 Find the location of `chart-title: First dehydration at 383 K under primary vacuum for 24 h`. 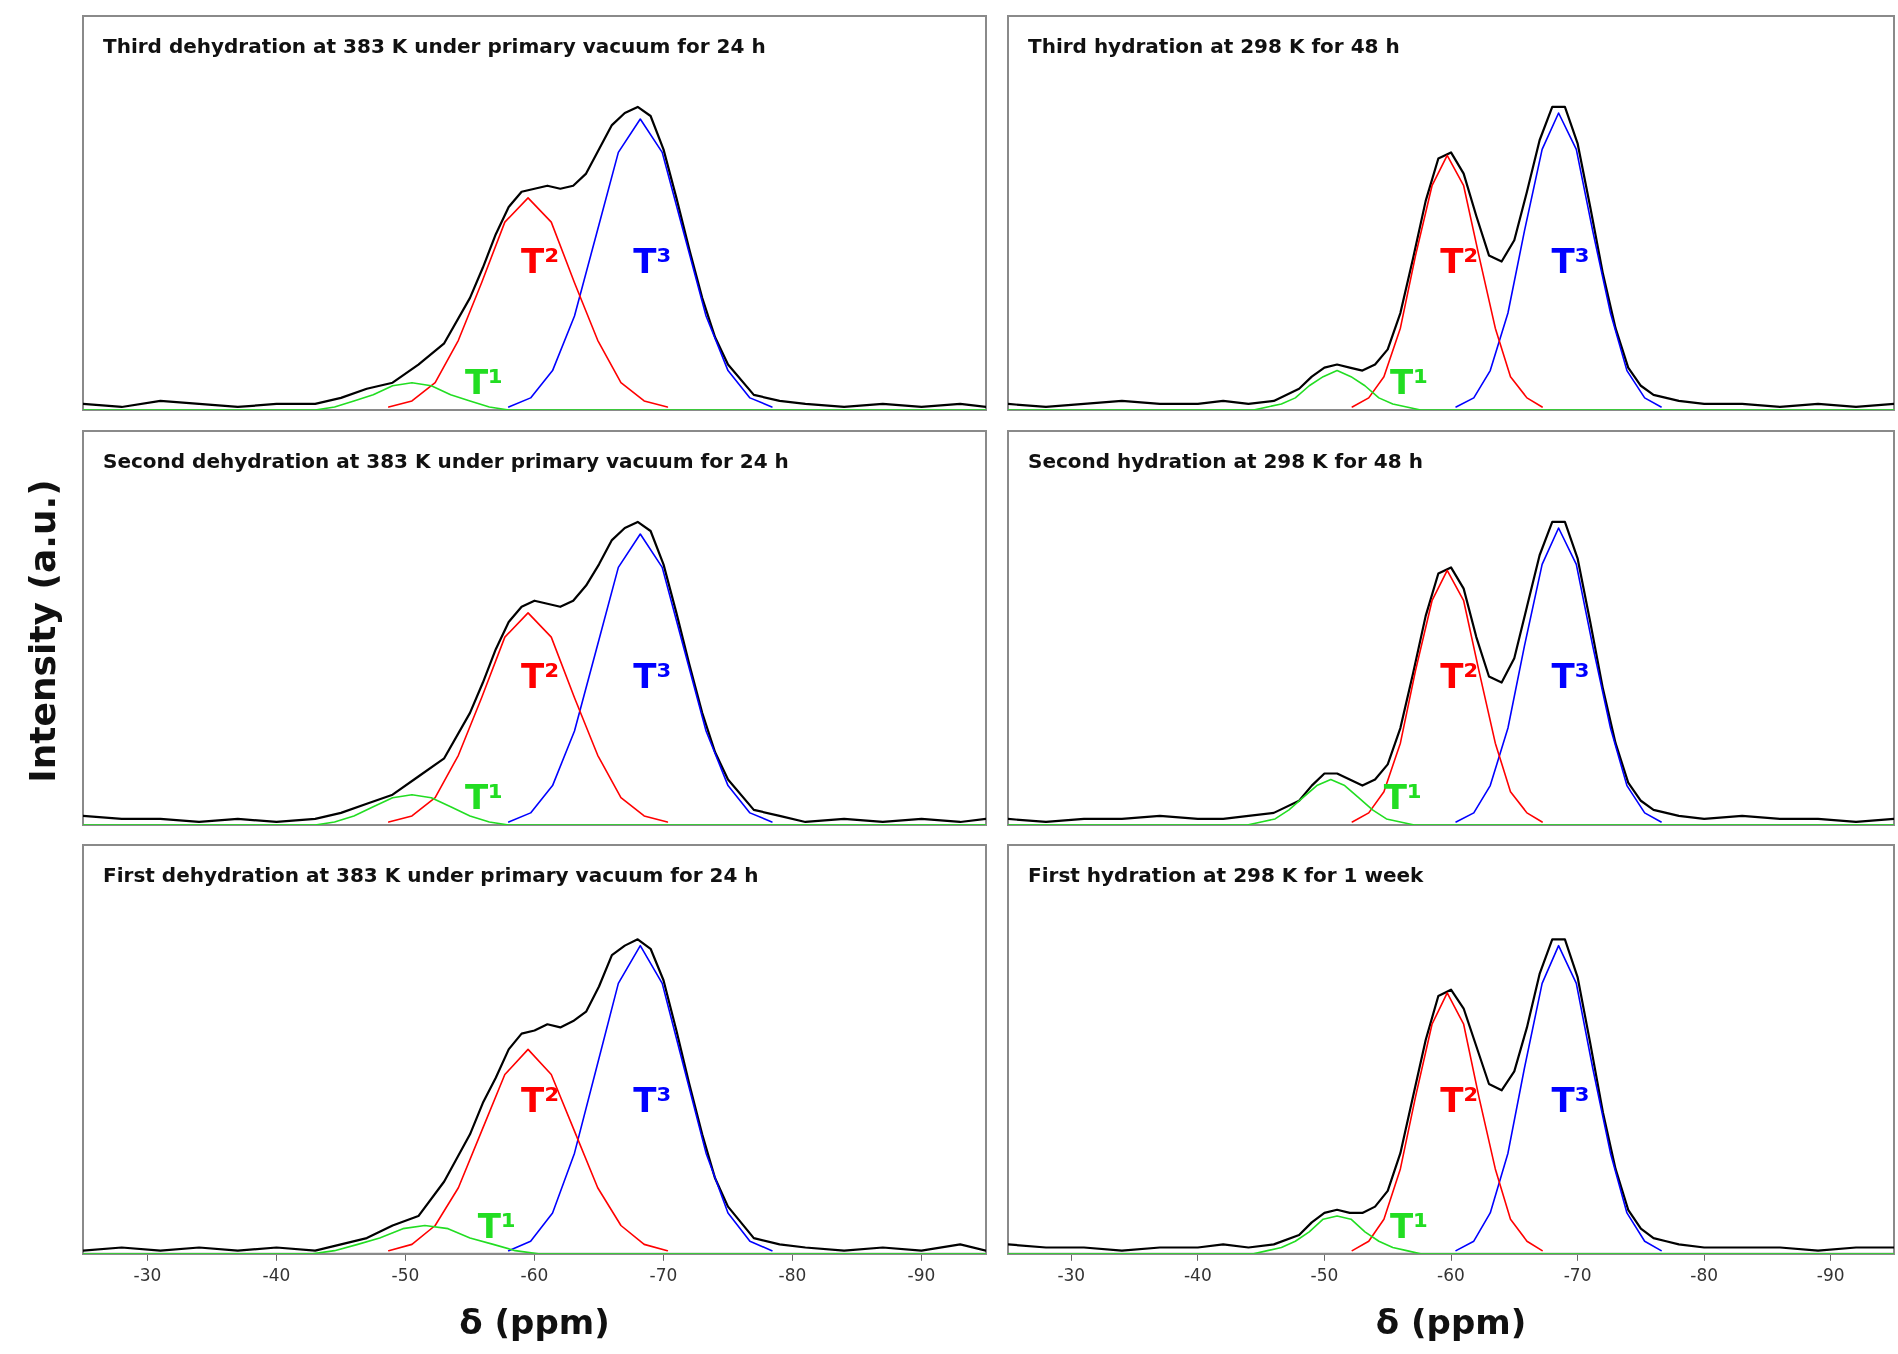

chart-title: First dehydration at 383 K under primary vacuum for 24 h is located at coordinates (431, 875).